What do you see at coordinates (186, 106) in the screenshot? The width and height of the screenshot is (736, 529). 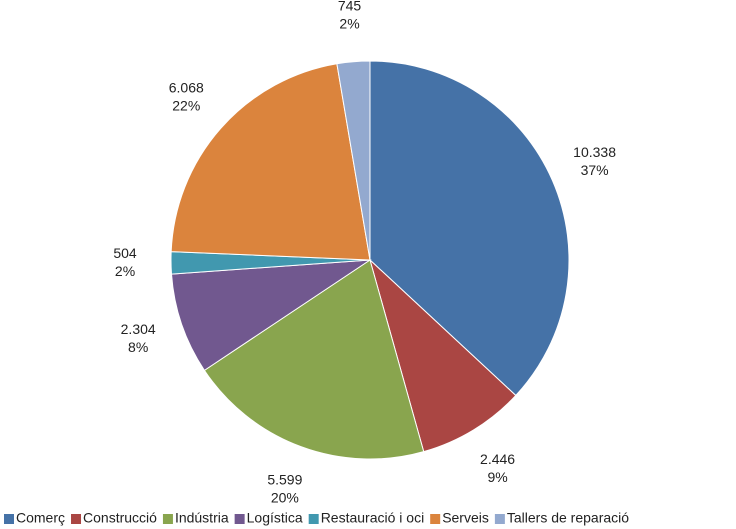 I see `percent-label: 22%` at bounding box center [186, 106].